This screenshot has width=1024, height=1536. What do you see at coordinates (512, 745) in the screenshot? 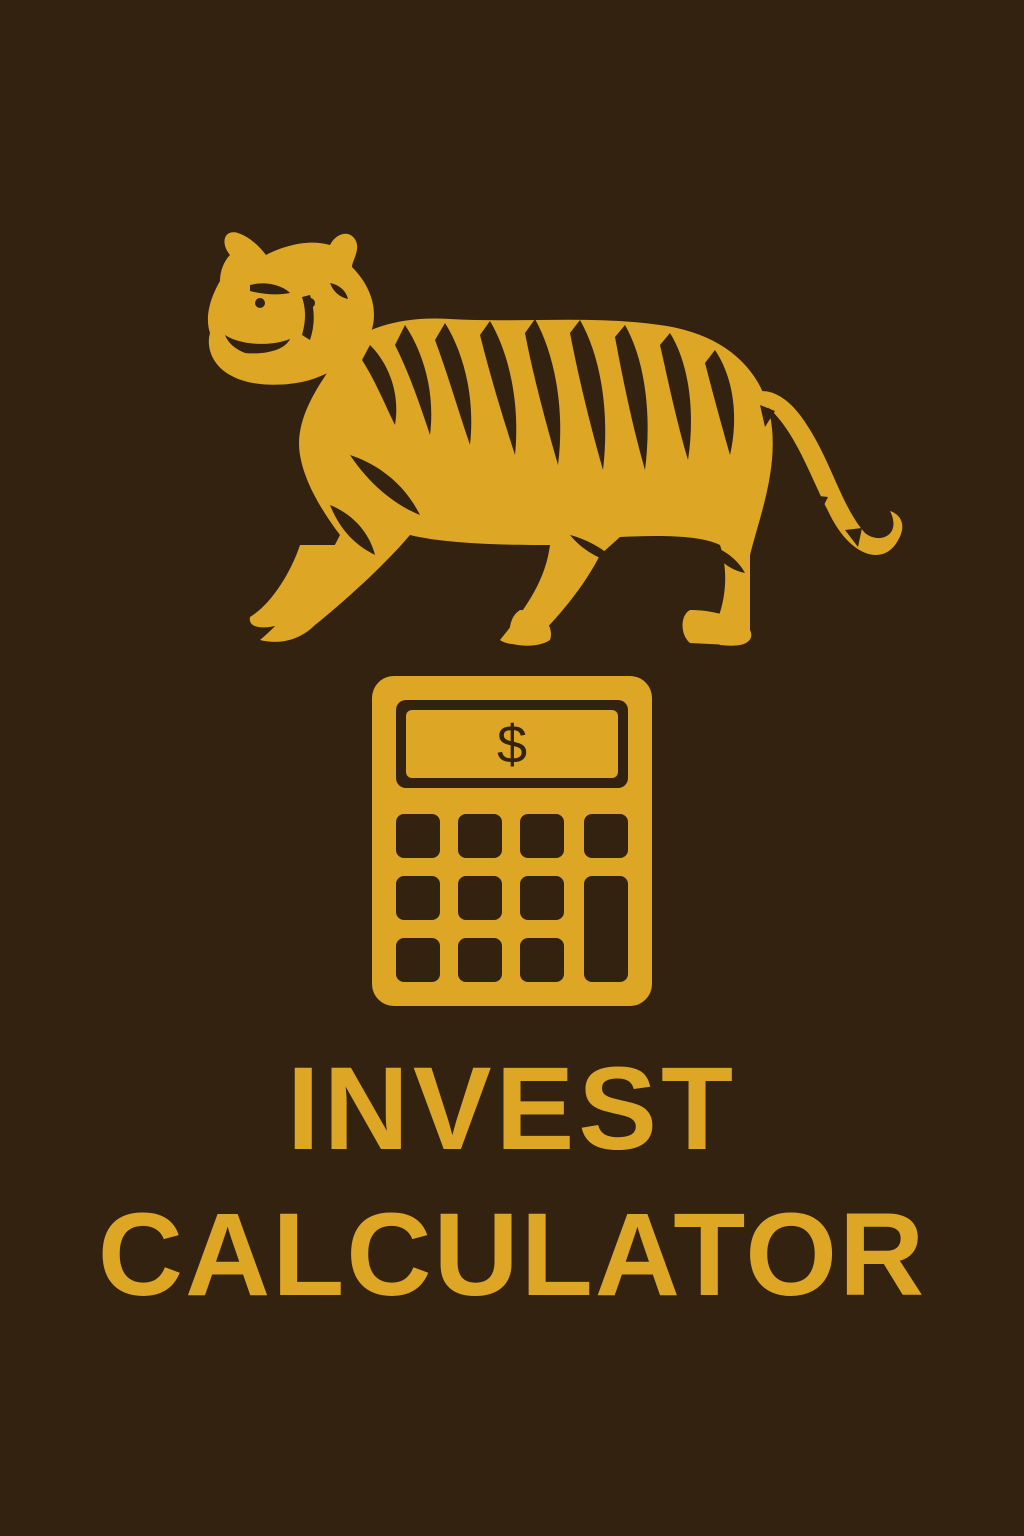
I see `dollar-icon: $` at bounding box center [512, 745].